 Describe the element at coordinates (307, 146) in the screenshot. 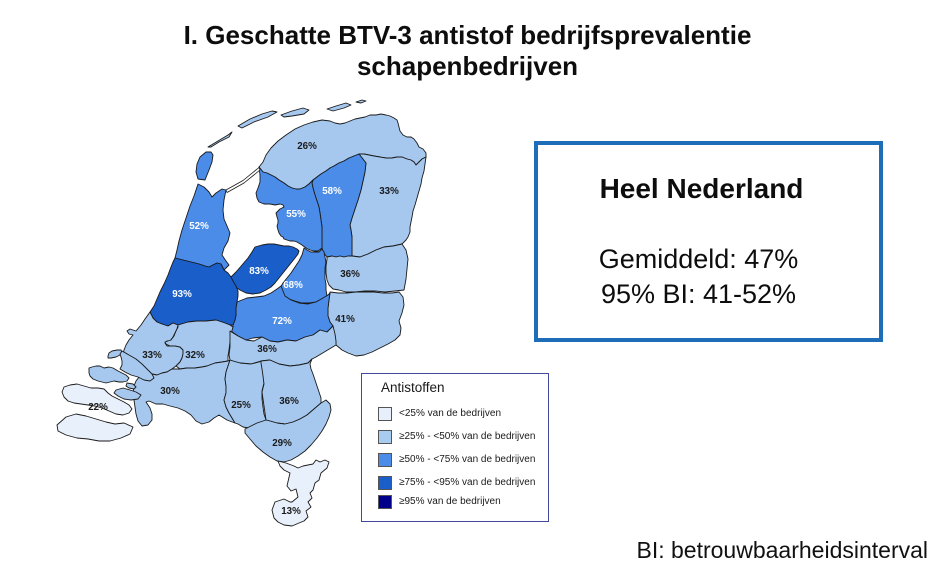

I see `svg-text: 26%` at that location.